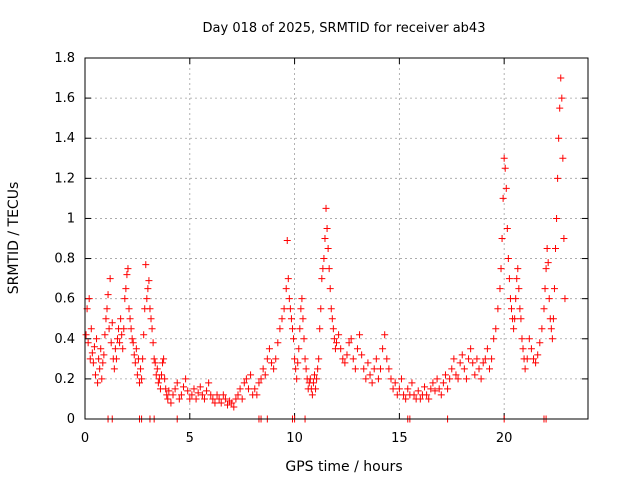  Describe the element at coordinates (64, 178) in the screenshot. I see `y-tick-label: 1.2` at that location.